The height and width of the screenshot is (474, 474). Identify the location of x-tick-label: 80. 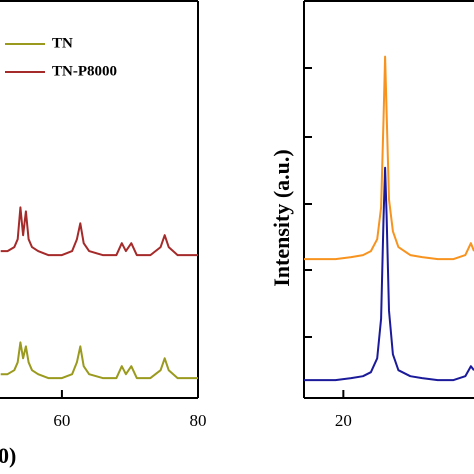
(198, 420).